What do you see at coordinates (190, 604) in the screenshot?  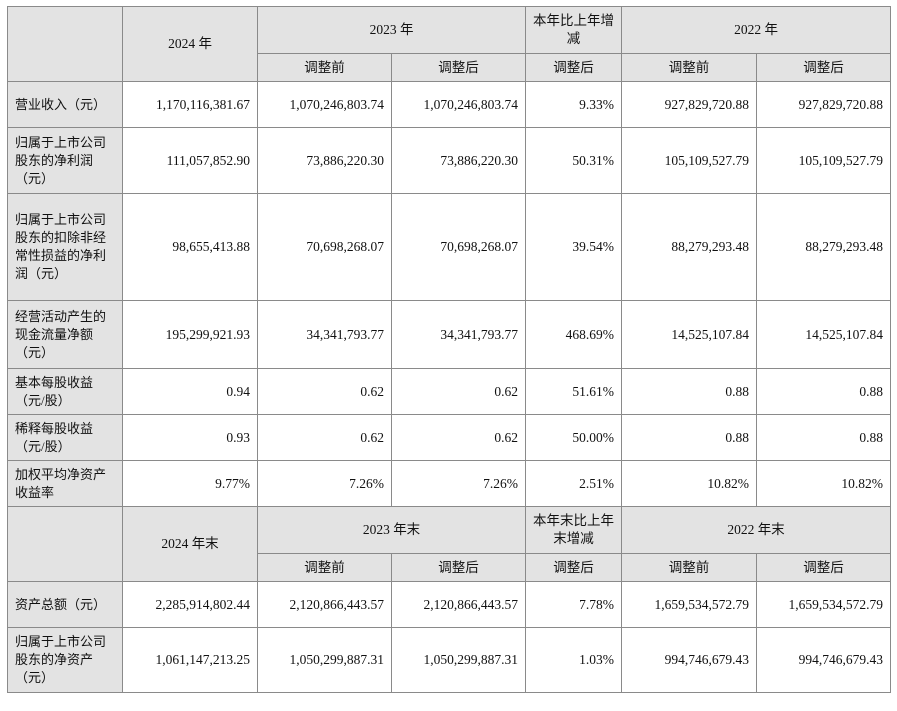 I see `value-2024: 2,285,914,802.44` at bounding box center [190, 604].